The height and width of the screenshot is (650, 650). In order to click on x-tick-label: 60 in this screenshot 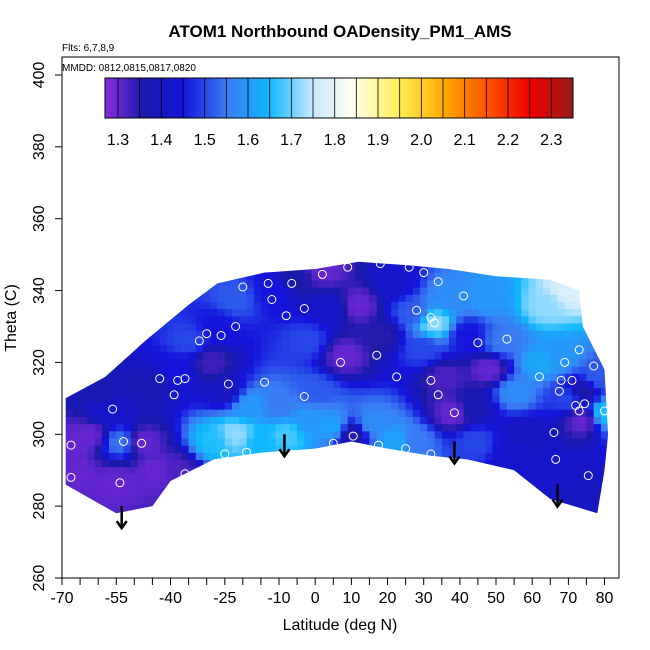, I will do `click(532, 598)`.